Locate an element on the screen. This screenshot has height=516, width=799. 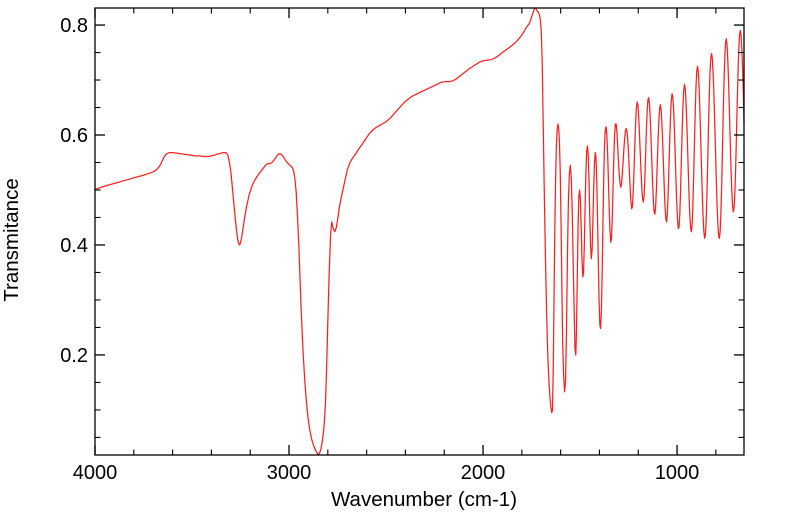
x-axis-title: Wavenumber (cm-1) is located at coordinates (424, 499).